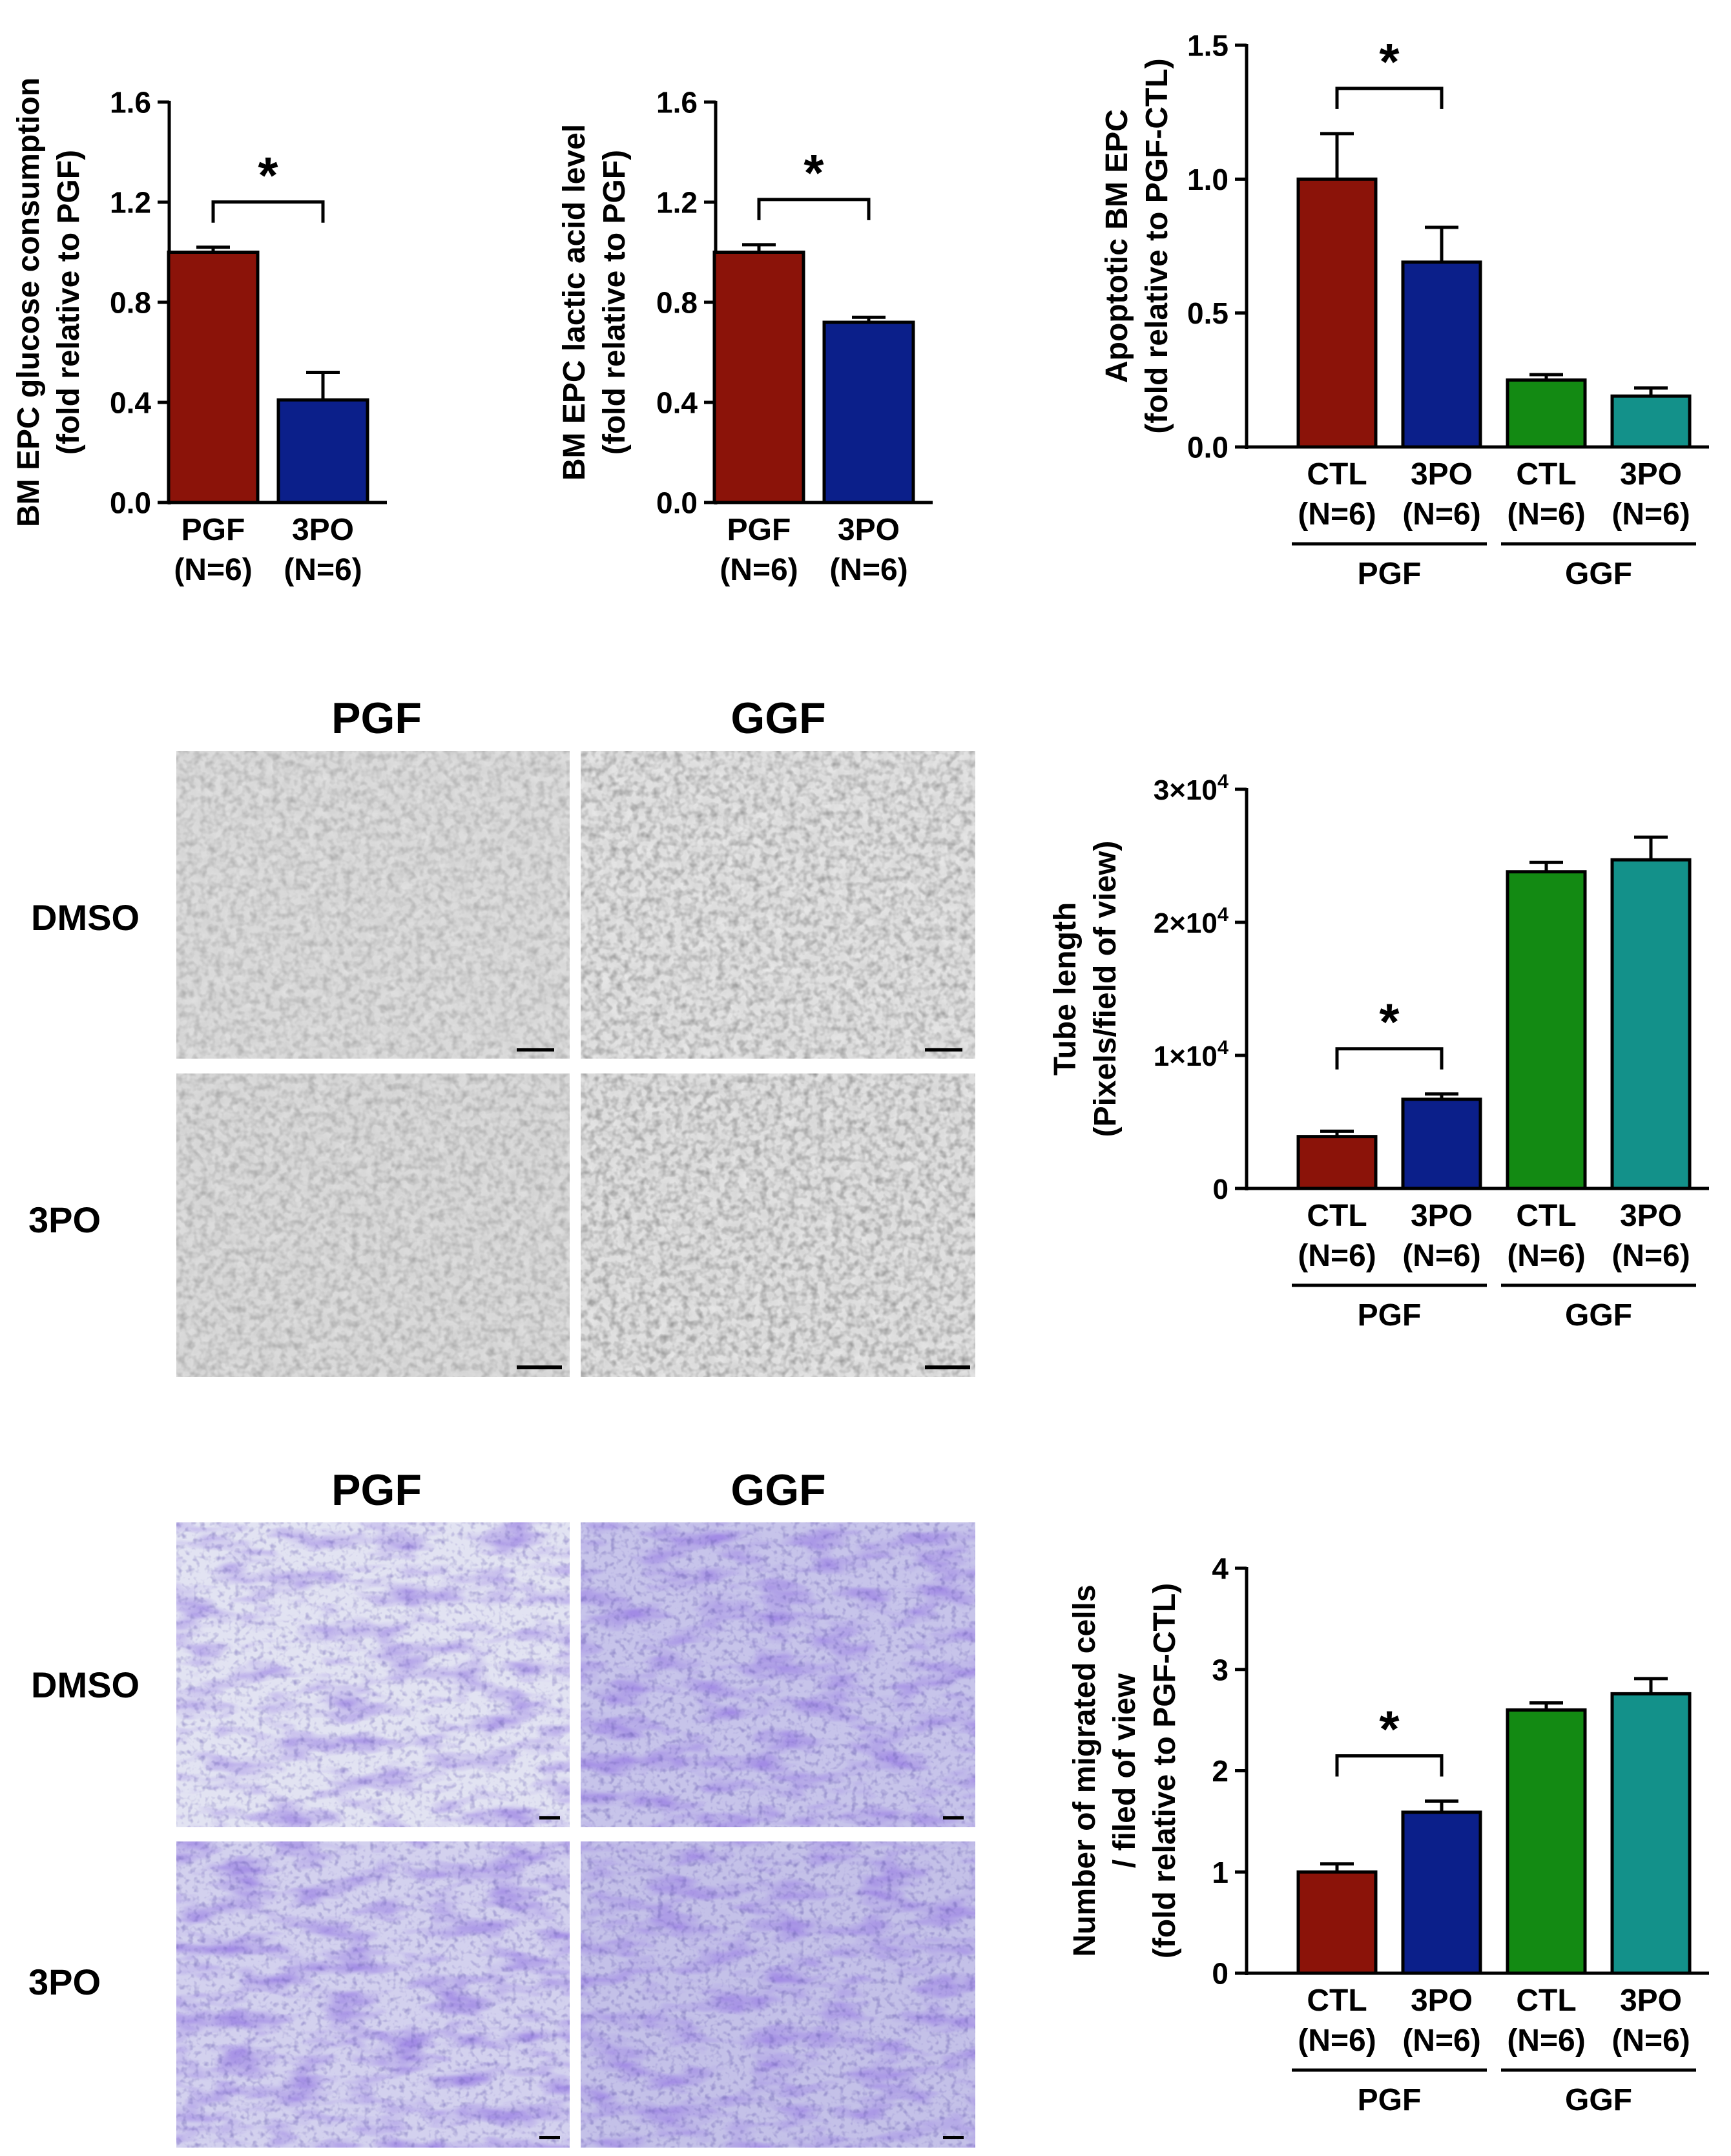 Image resolution: width=1731 pixels, height=2156 pixels. Describe the element at coordinates (1207, 179) in the screenshot. I see `y-tick-label: 1.0` at that location.